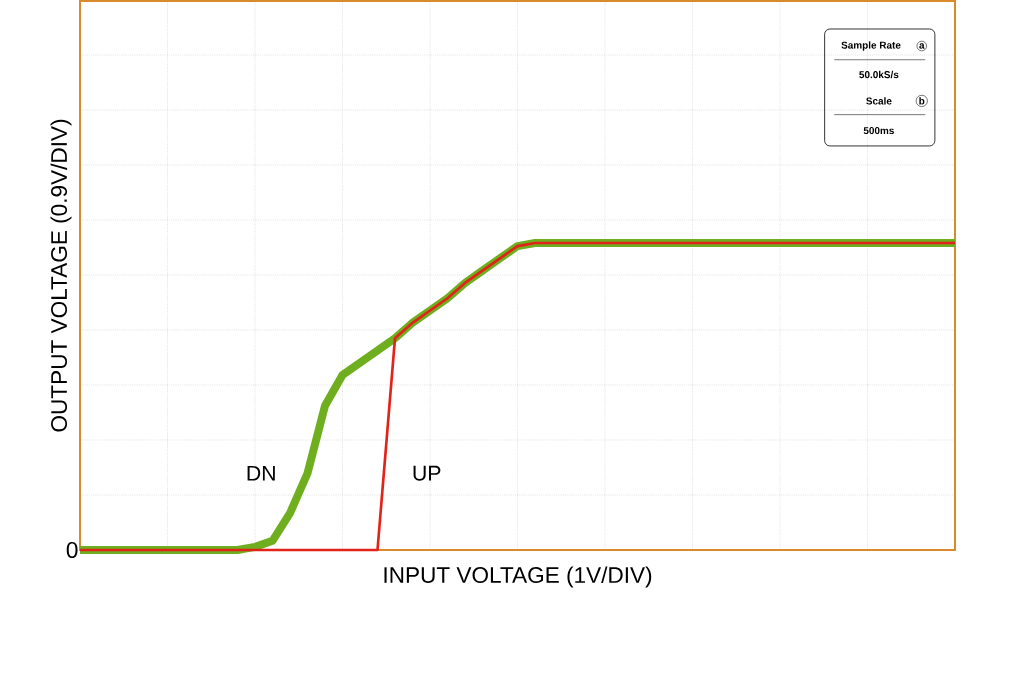 The width and height of the screenshot is (1017, 689). I want to click on text: 0, so click(72, 550).